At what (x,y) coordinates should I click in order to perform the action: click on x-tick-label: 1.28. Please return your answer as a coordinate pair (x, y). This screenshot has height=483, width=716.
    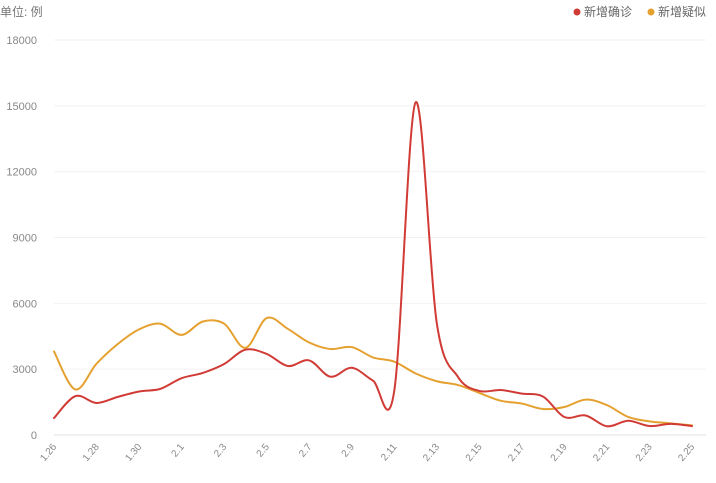
    Looking at the image, I should click on (91, 453).